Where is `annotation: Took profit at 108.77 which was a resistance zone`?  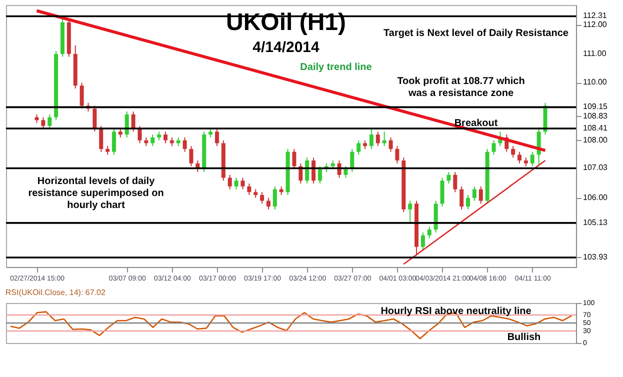 annotation: Took profit at 108.77 which was a resistance zone is located at coordinates (461, 87).